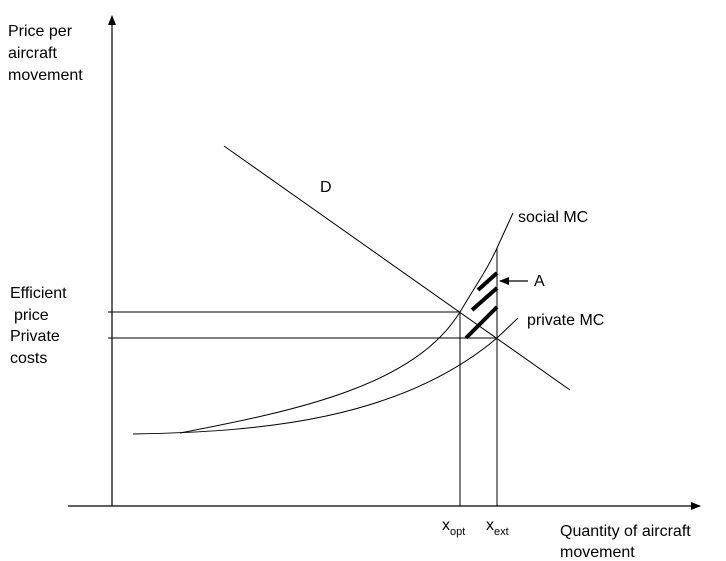 The height and width of the screenshot is (561, 726). Describe the element at coordinates (539, 281) in the screenshot. I see `area-a-label: A` at that location.